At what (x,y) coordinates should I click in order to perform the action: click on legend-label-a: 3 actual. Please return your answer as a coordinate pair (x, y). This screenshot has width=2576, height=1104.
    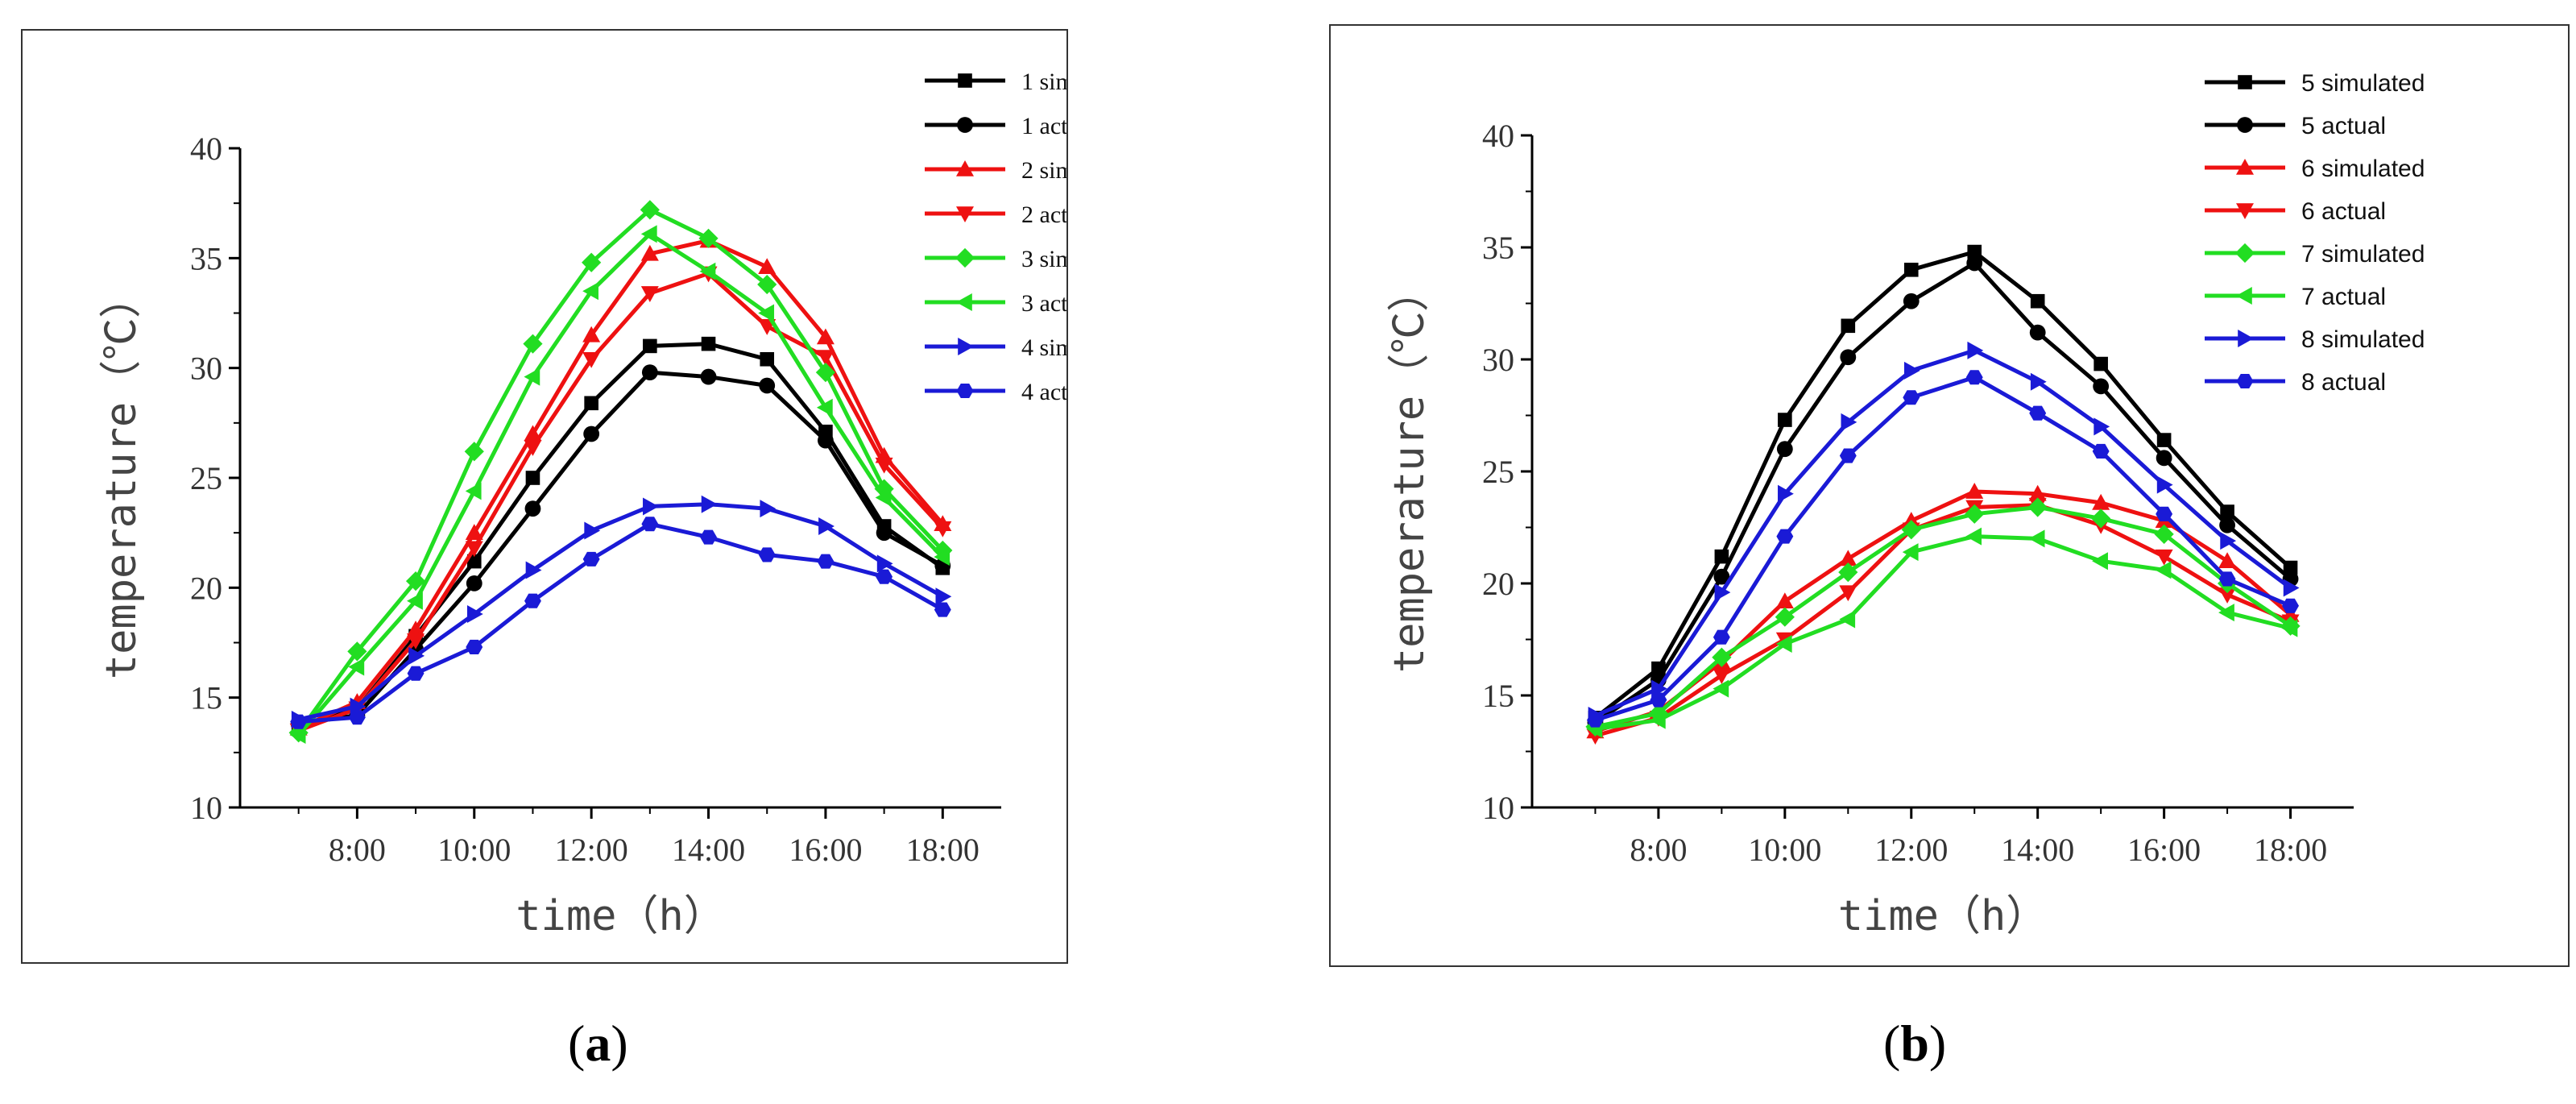
    Looking at the image, I should click on (1043, 304).